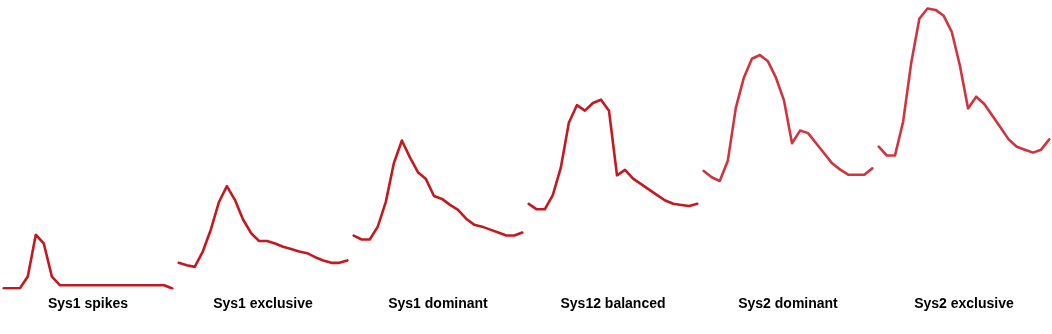 This screenshot has height=334, width=1052. What do you see at coordinates (613, 302) in the screenshot?
I see `x-axis-title: Sys12 balanced` at bounding box center [613, 302].